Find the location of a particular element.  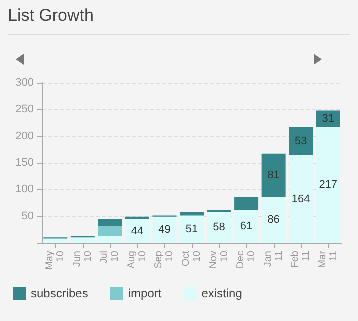

x-tick-label: Feb 11 is located at coordinates (301, 259).